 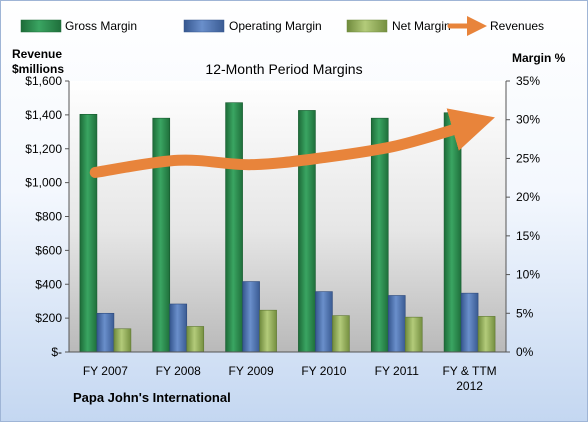 What do you see at coordinates (323, 371) in the screenshot?
I see `category-label: FY 2010` at bounding box center [323, 371].